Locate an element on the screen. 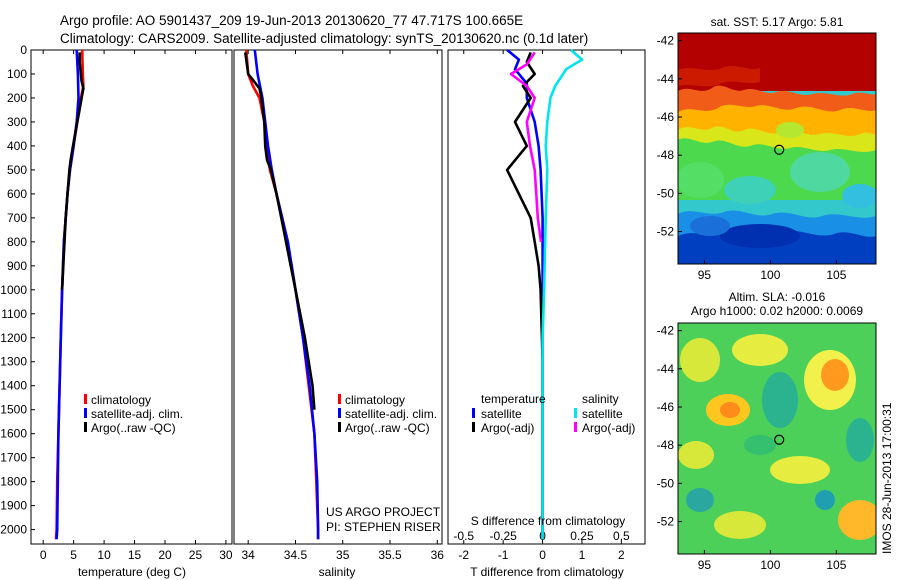  depth-tick-label: 1500 is located at coordinates (13, 410).